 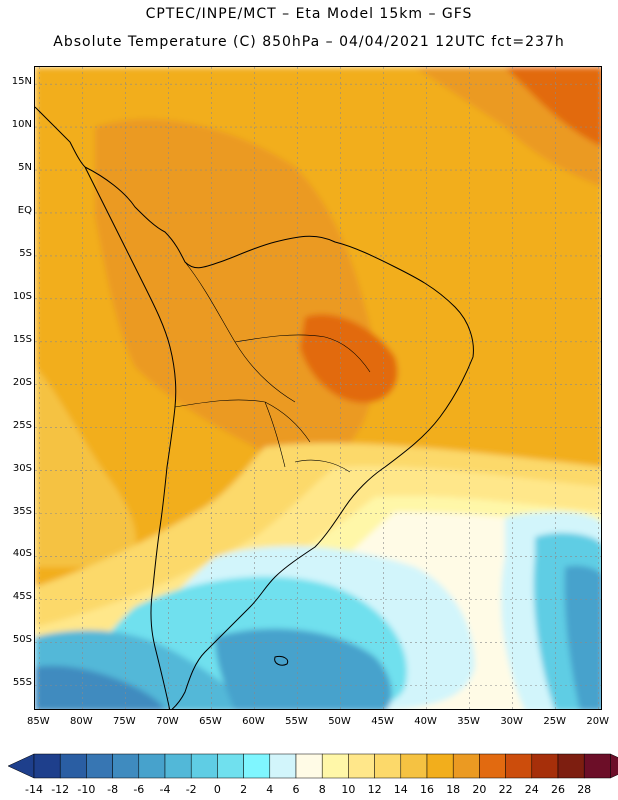 I want to click on colorbar, so click(x=312, y=766).